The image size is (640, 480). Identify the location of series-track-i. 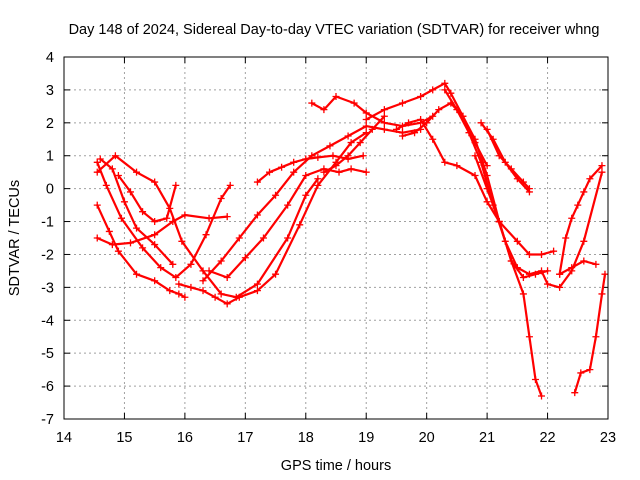
(287, 223).